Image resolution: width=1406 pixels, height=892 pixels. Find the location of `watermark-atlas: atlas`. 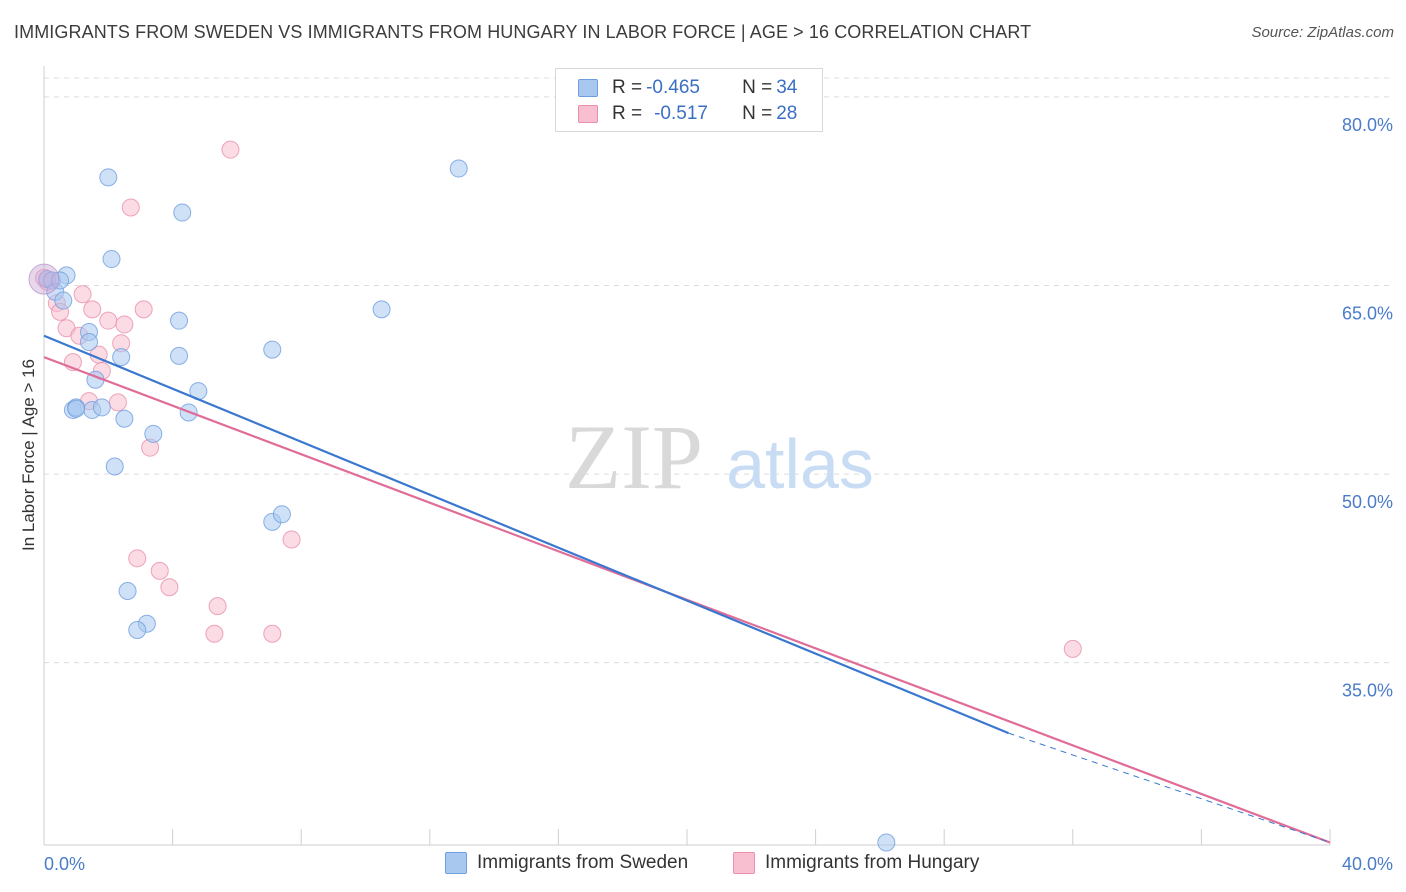

watermark-atlas: atlas is located at coordinates (800, 464).